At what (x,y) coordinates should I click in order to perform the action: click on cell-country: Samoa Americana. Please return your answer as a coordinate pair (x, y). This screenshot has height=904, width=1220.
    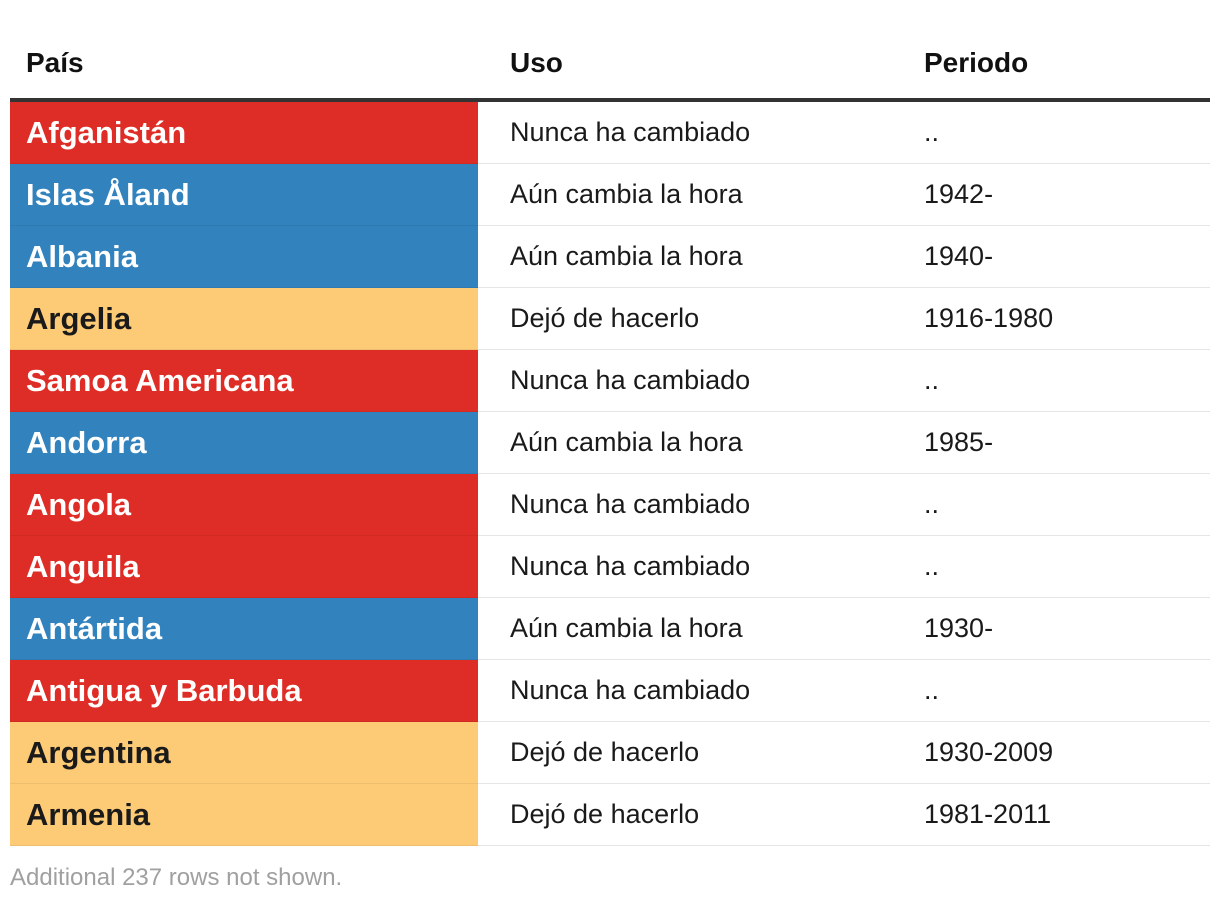
    Looking at the image, I should click on (244, 380).